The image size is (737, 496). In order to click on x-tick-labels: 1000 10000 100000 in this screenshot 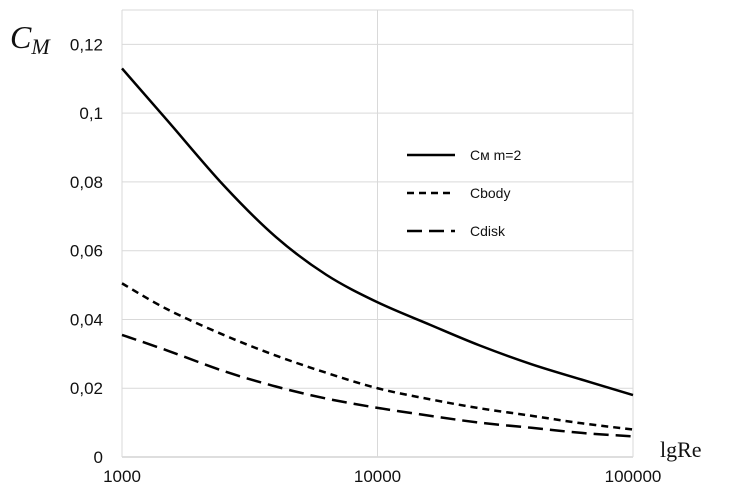, I will do `click(382, 476)`.